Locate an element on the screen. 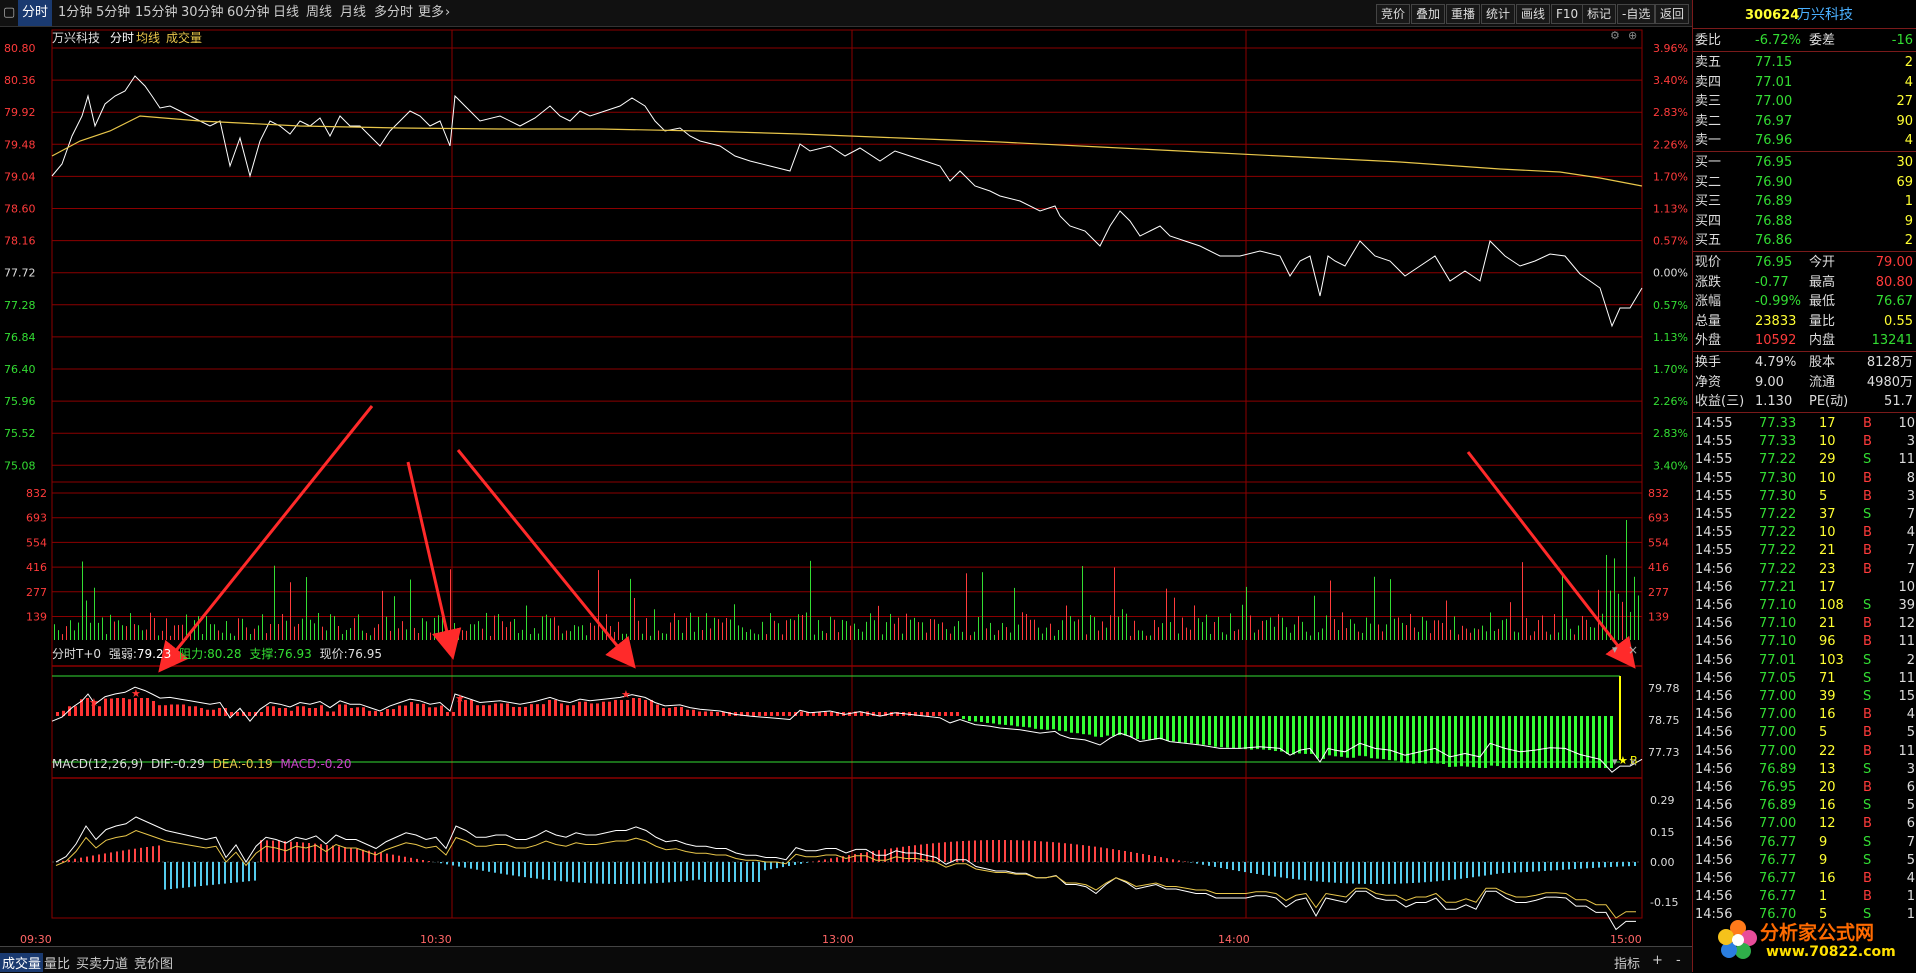 The height and width of the screenshot is (973, 1916). macd-collapse-icon: ▾ is located at coordinates (1615, 761).